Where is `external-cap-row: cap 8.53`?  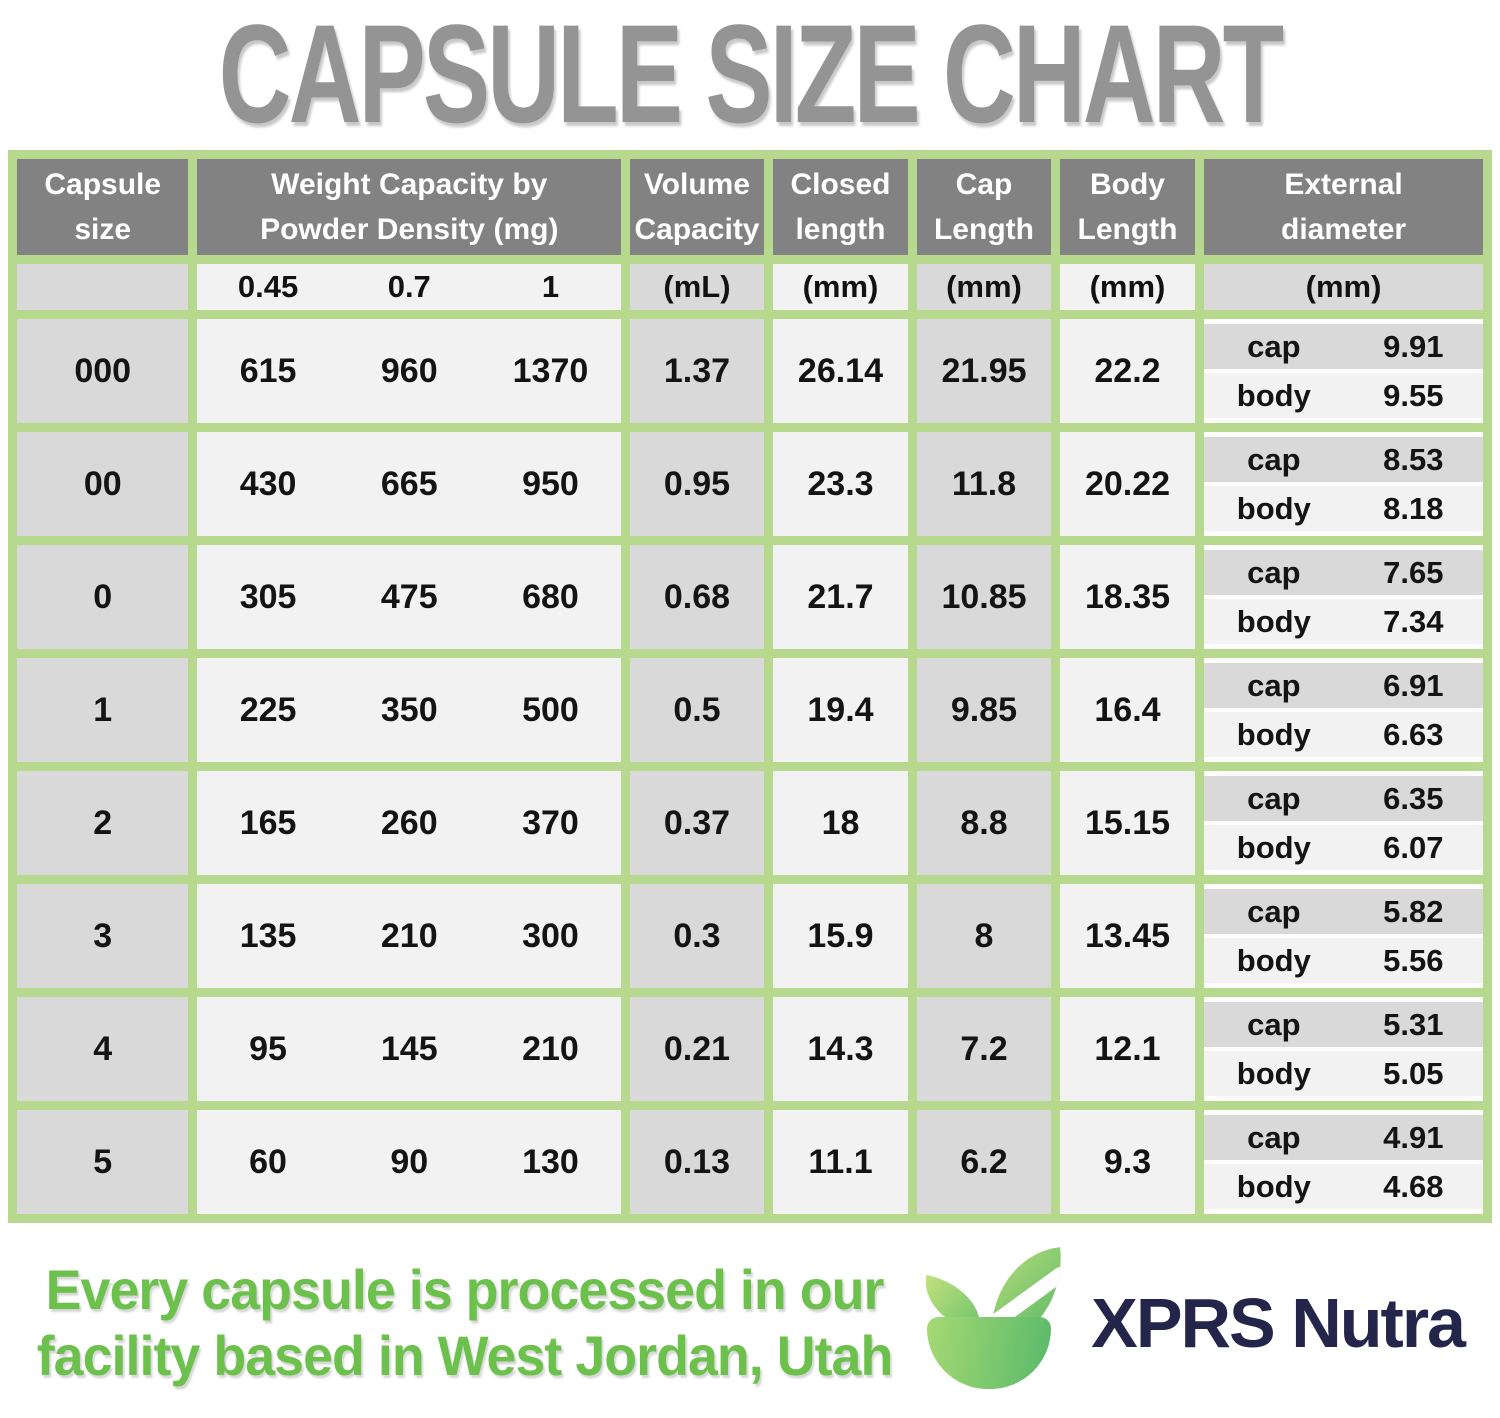
external-cap-row: cap 8.53 is located at coordinates (1343, 459).